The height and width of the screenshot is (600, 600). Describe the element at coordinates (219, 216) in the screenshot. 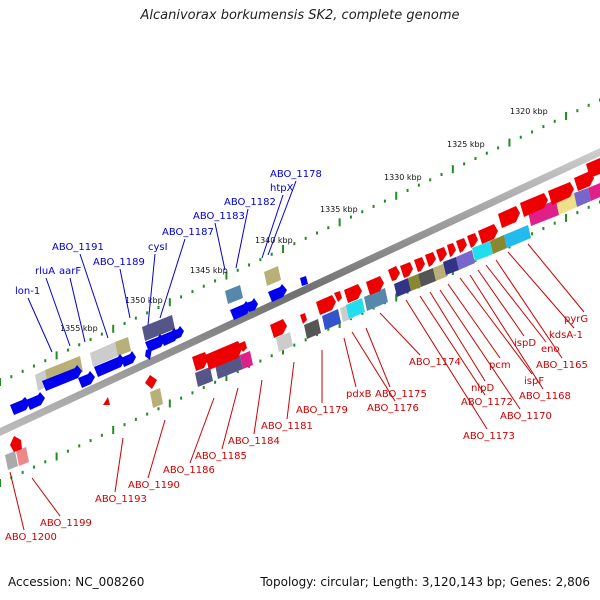

I see `gene-label: ABO_1183` at that location.